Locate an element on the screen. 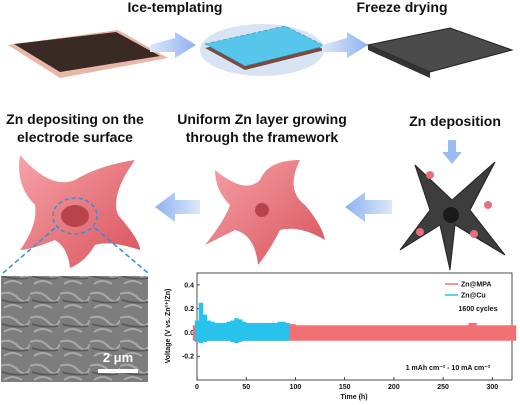 This screenshot has width=520, height=405. zoom-circle is located at coordinates (75, 216).